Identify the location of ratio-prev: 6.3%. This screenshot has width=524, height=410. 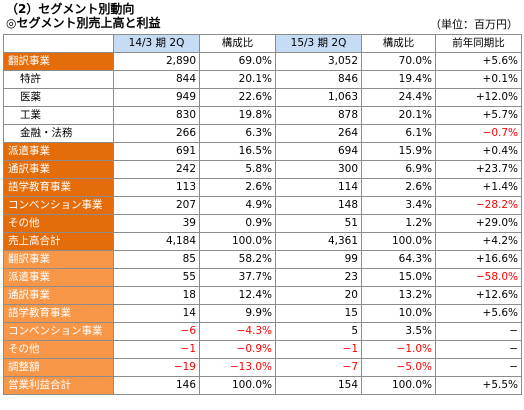
(237, 133).